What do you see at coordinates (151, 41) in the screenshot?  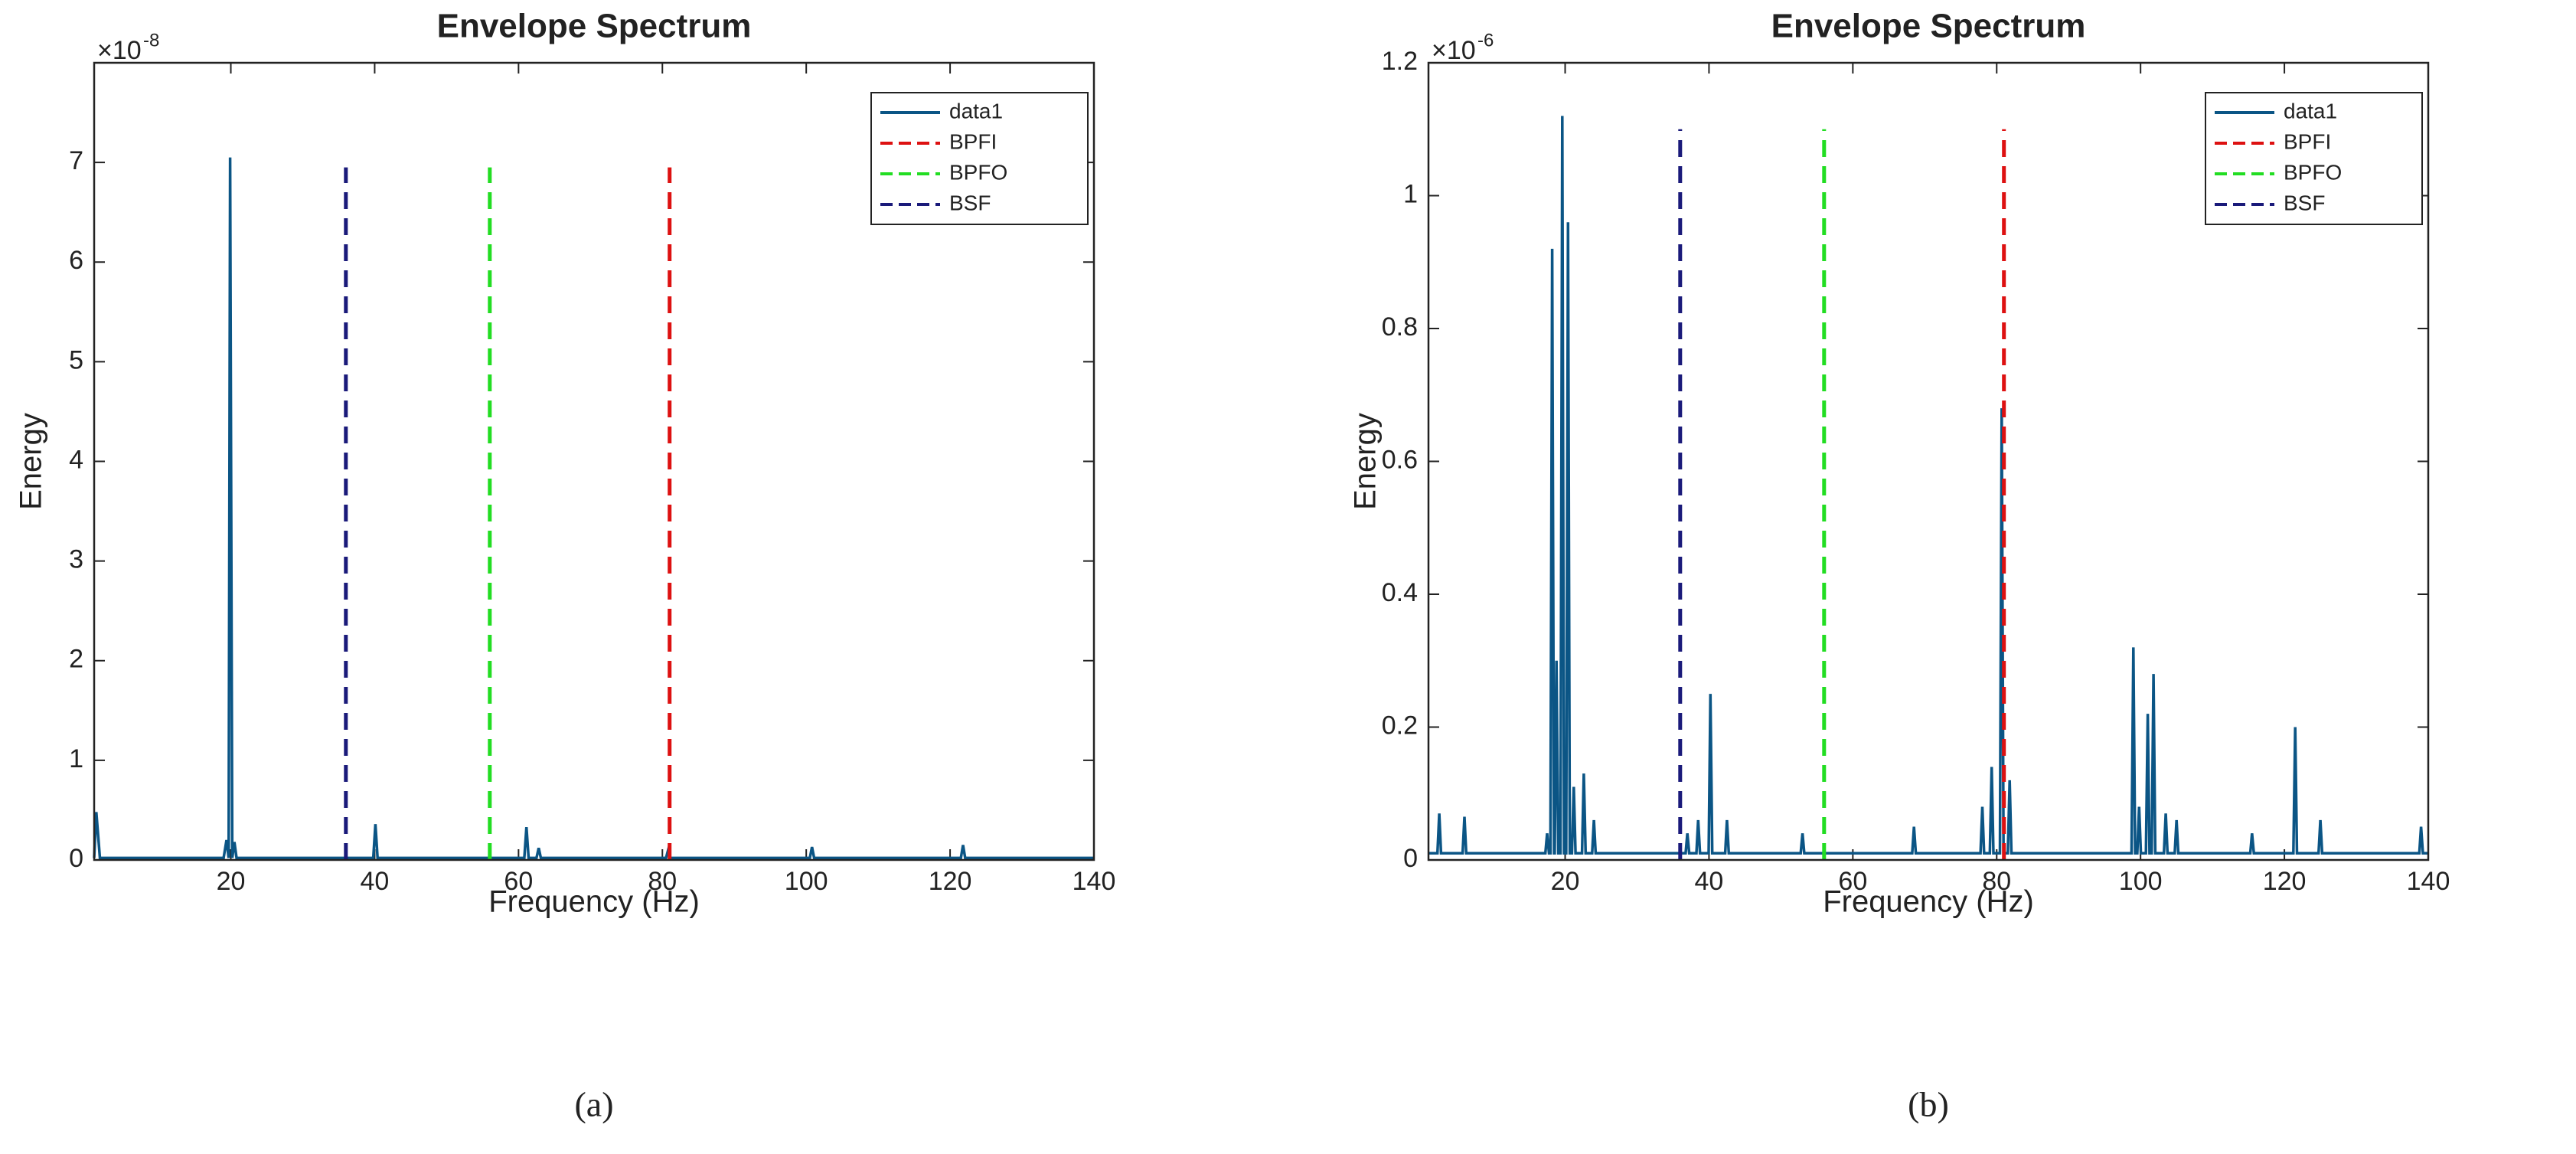 I see `y-scale-exponent: -8` at bounding box center [151, 41].